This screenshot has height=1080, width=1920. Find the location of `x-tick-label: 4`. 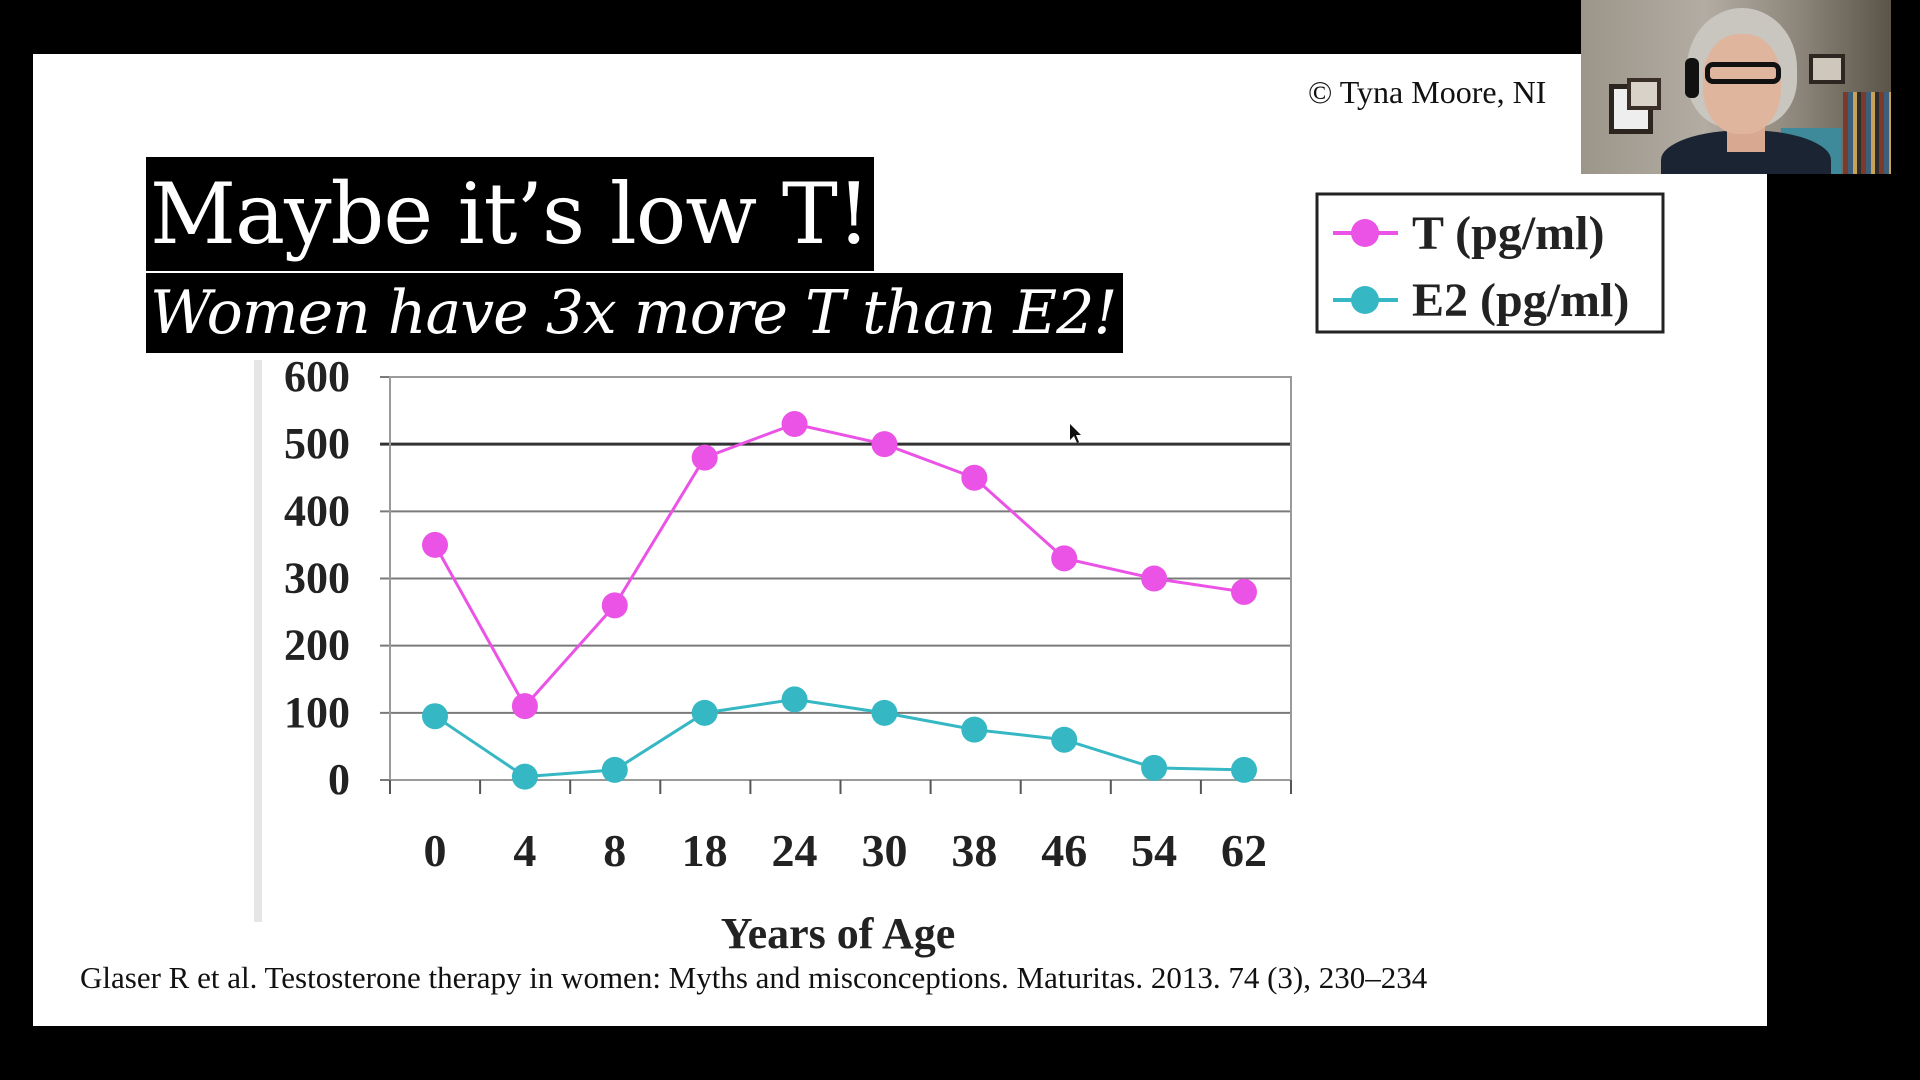

x-tick-label: 4 is located at coordinates (524, 850).